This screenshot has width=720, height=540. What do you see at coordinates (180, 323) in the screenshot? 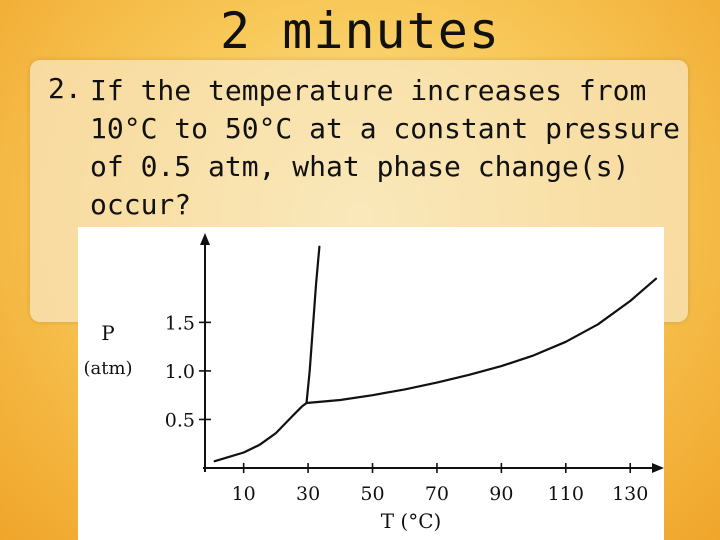
I see `y-tick-label: 1.5` at bounding box center [180, 323].